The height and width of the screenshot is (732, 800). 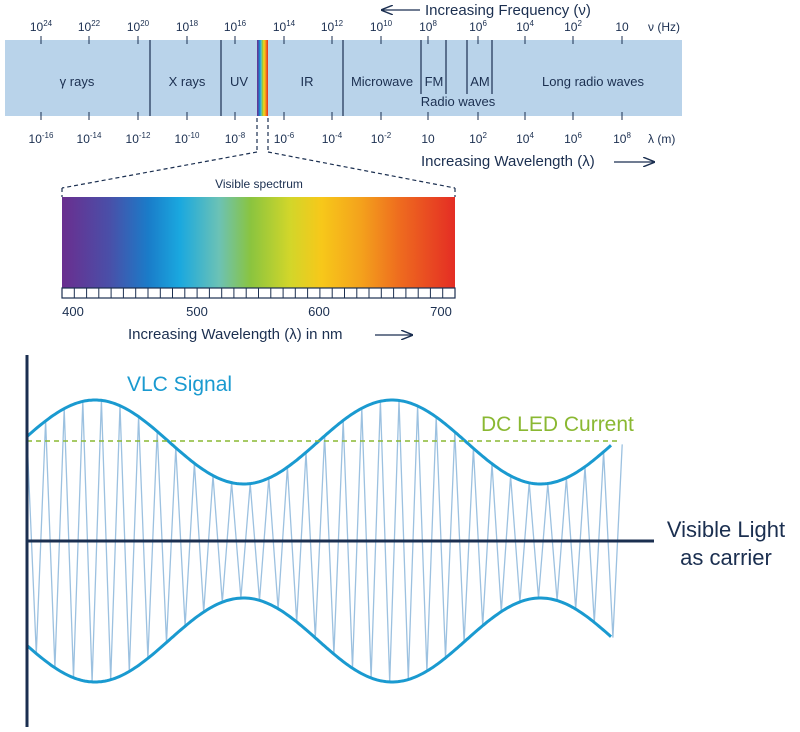 What do you see at coordinates (573, 138) in the screenshot?
I see `wavelength-tick-label: 10⁶` at bounding box center [573, 138].